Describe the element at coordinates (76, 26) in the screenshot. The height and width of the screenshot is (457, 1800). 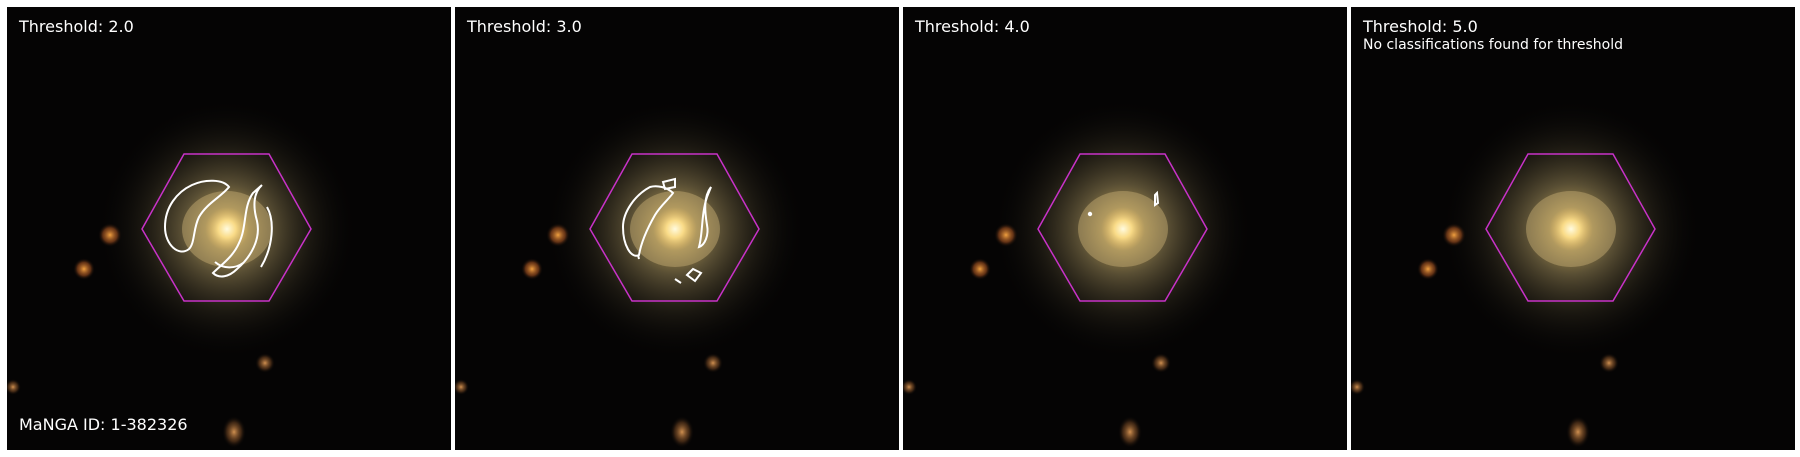
I see `threshold-label: Threshold: 2.0` at that location.